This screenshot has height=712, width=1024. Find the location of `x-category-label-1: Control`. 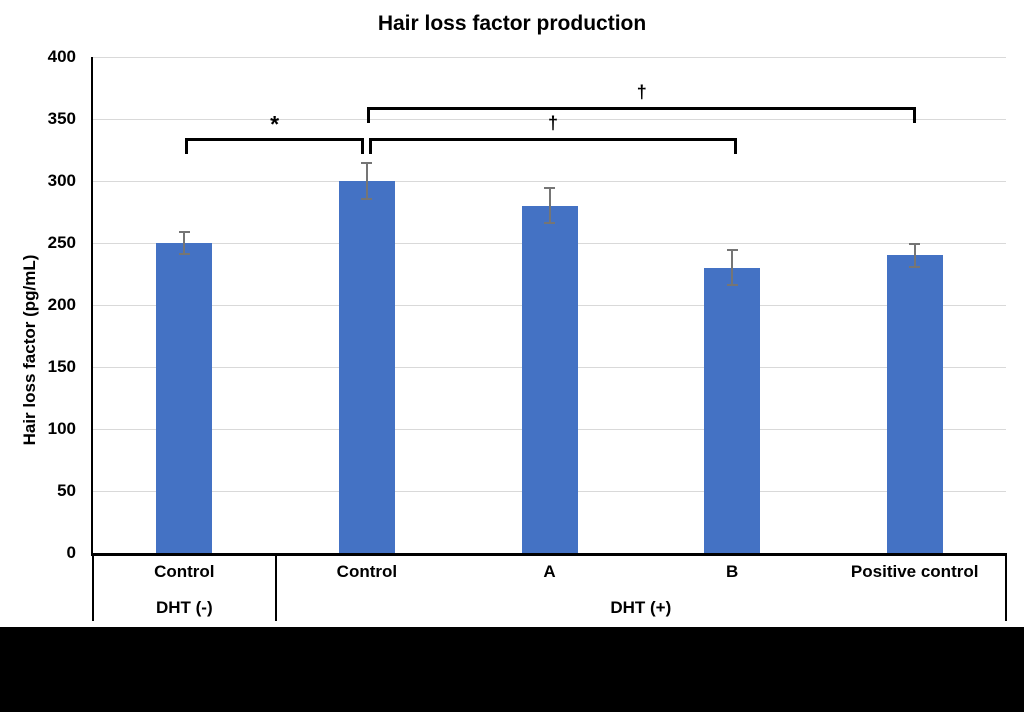

x-category-label-1: Control is located at coordinates (367, 571).